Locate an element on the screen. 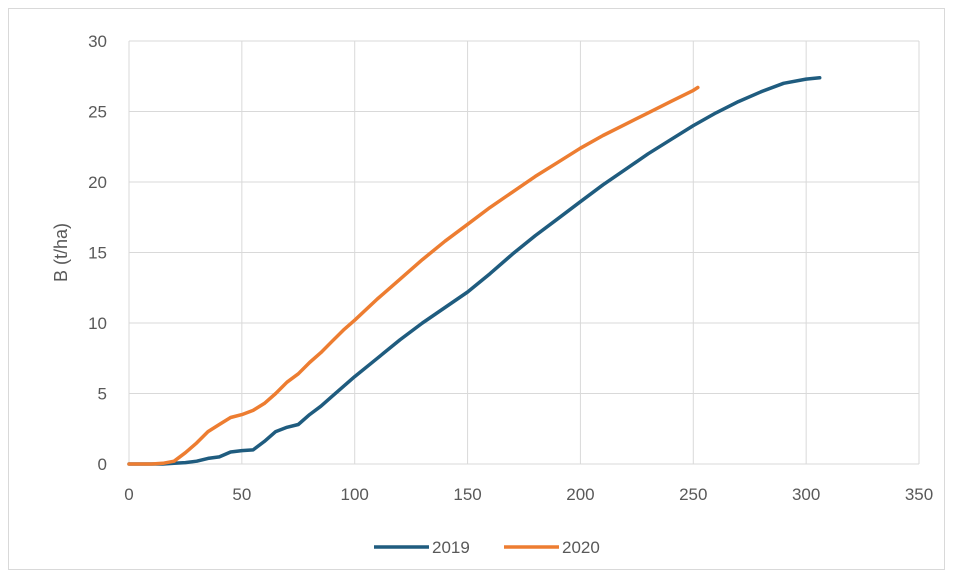  x-tick-label: 50 is located at coordinates (241, 494).